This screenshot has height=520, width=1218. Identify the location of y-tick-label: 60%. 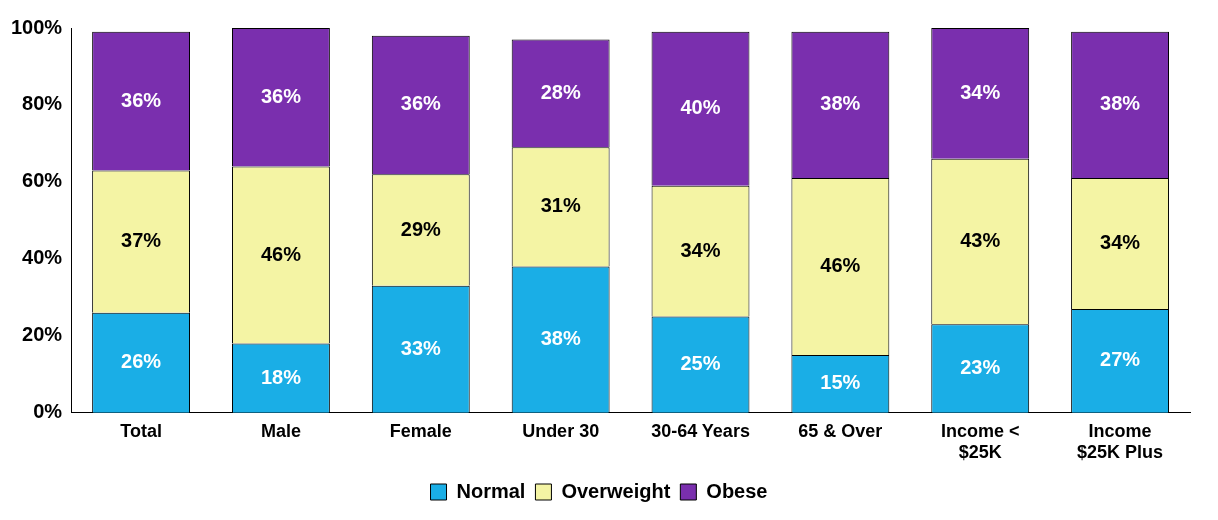
(42, 180).